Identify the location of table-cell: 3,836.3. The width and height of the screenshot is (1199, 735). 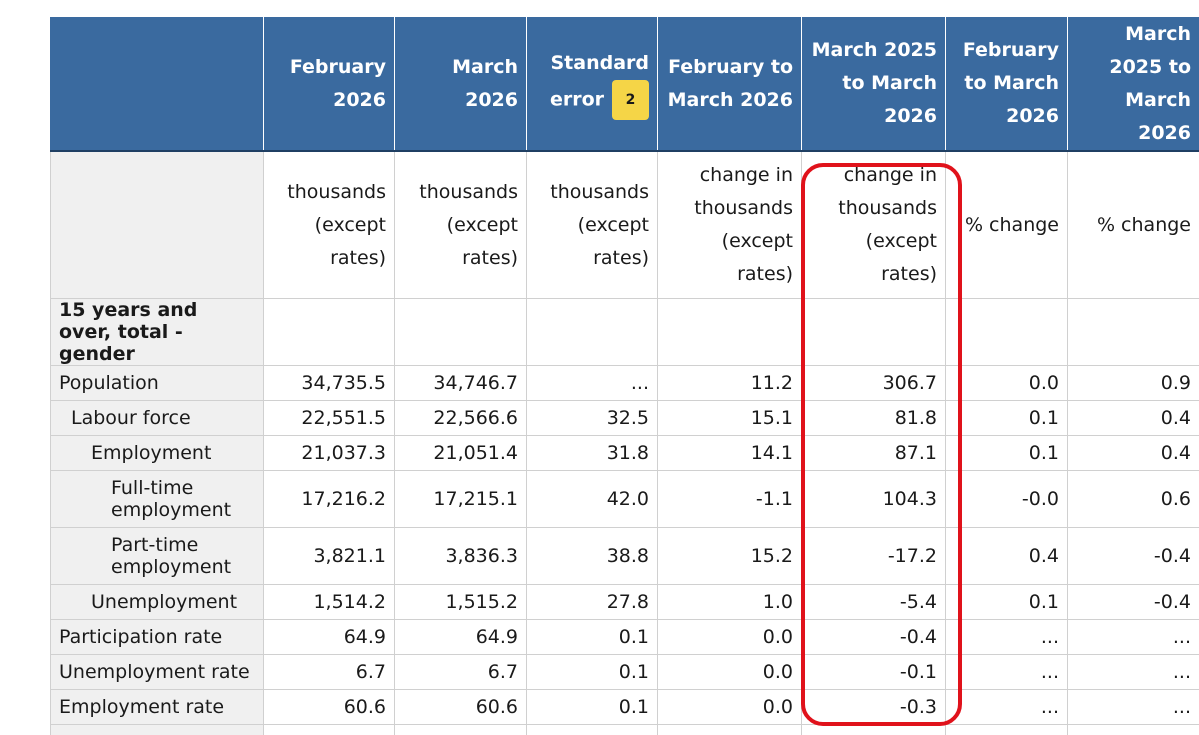
(461, 556).